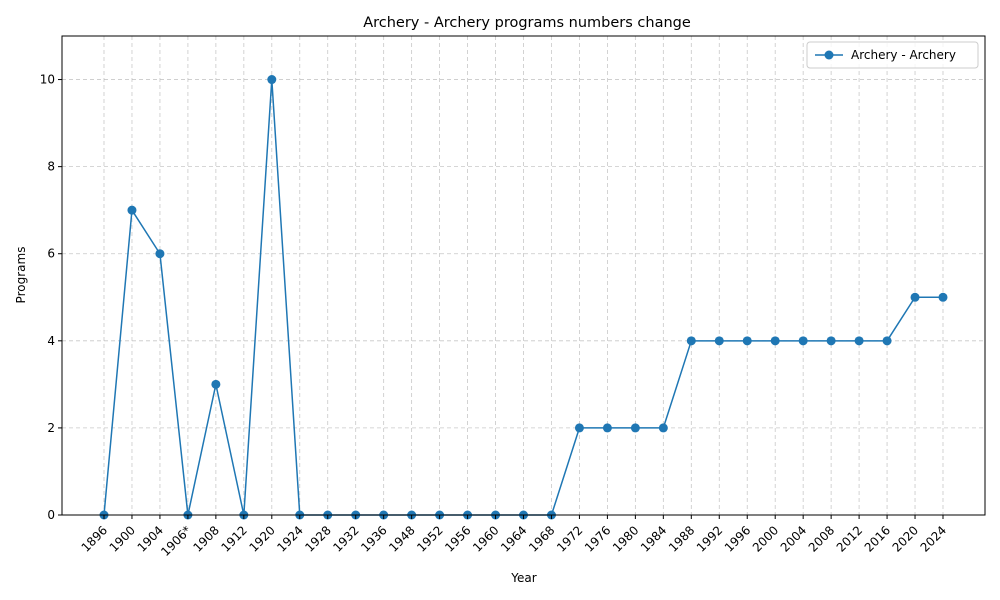 The height and width of the screenshot is (600, 1000). Describe the element at coordinates (122, 538) in the screenshot. I see `x-tick-label: 1900` at that location.